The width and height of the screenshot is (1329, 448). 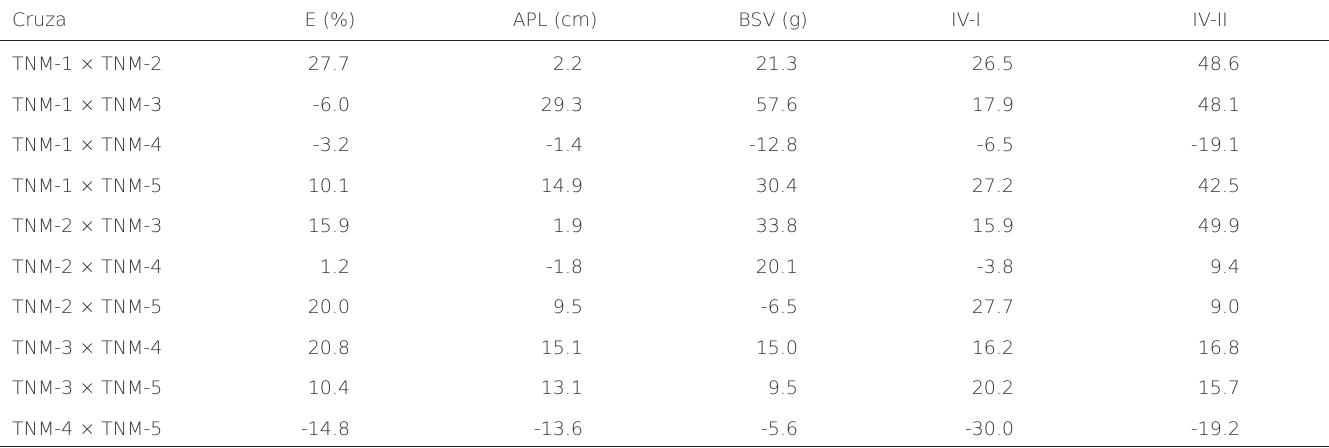 What do you see at coordinates (558, 428) in the screenshot?
I see `cell-value: -13.6` at bounding box center [558, 428].